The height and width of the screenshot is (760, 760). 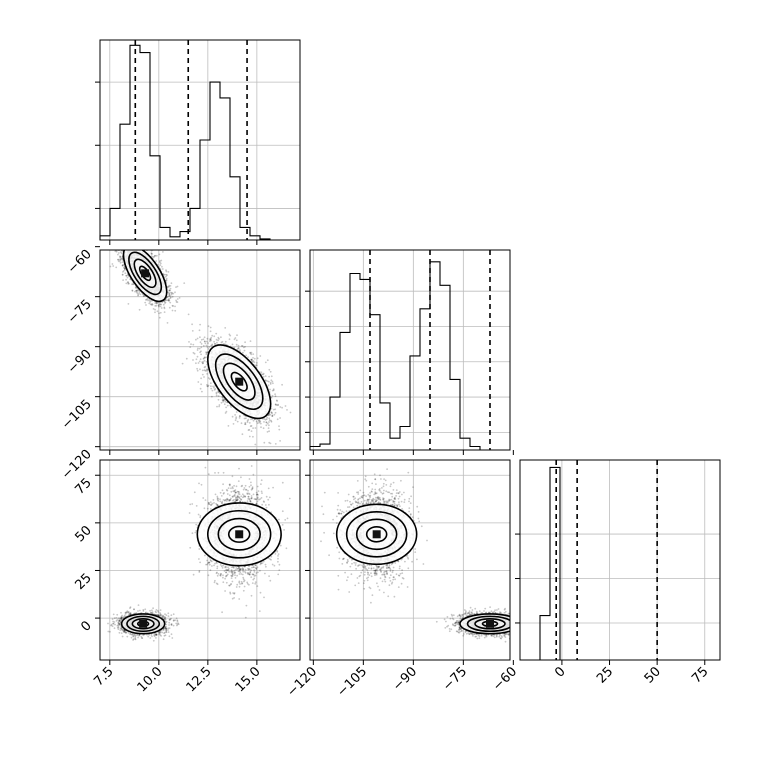 What do you see at coordinates (77, 415) in the screenshot?
I see `y-tick-label-1-3: −105` at bounding box center [77, 415].